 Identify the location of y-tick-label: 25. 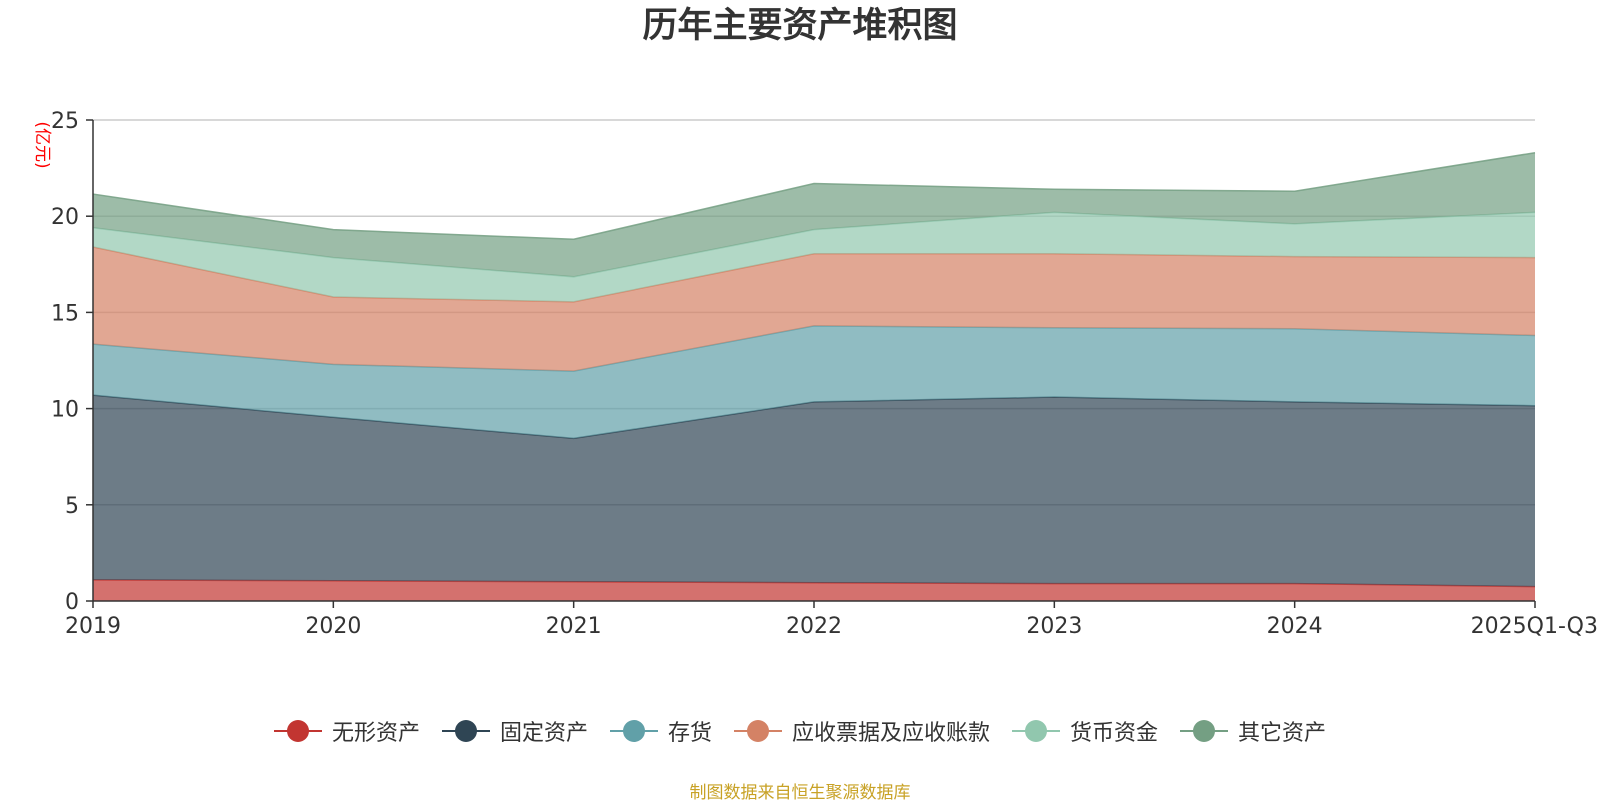
(65, 121).